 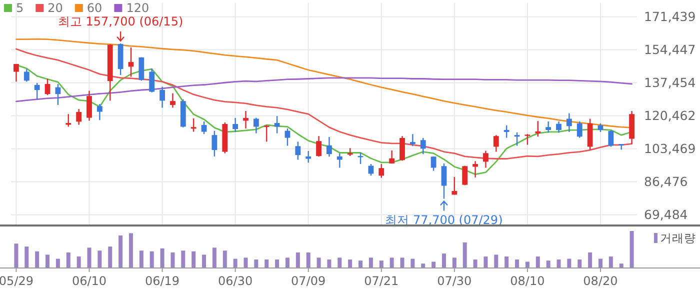 I want to click on x-tick-label: 05/29, so click(x=17, y=281).